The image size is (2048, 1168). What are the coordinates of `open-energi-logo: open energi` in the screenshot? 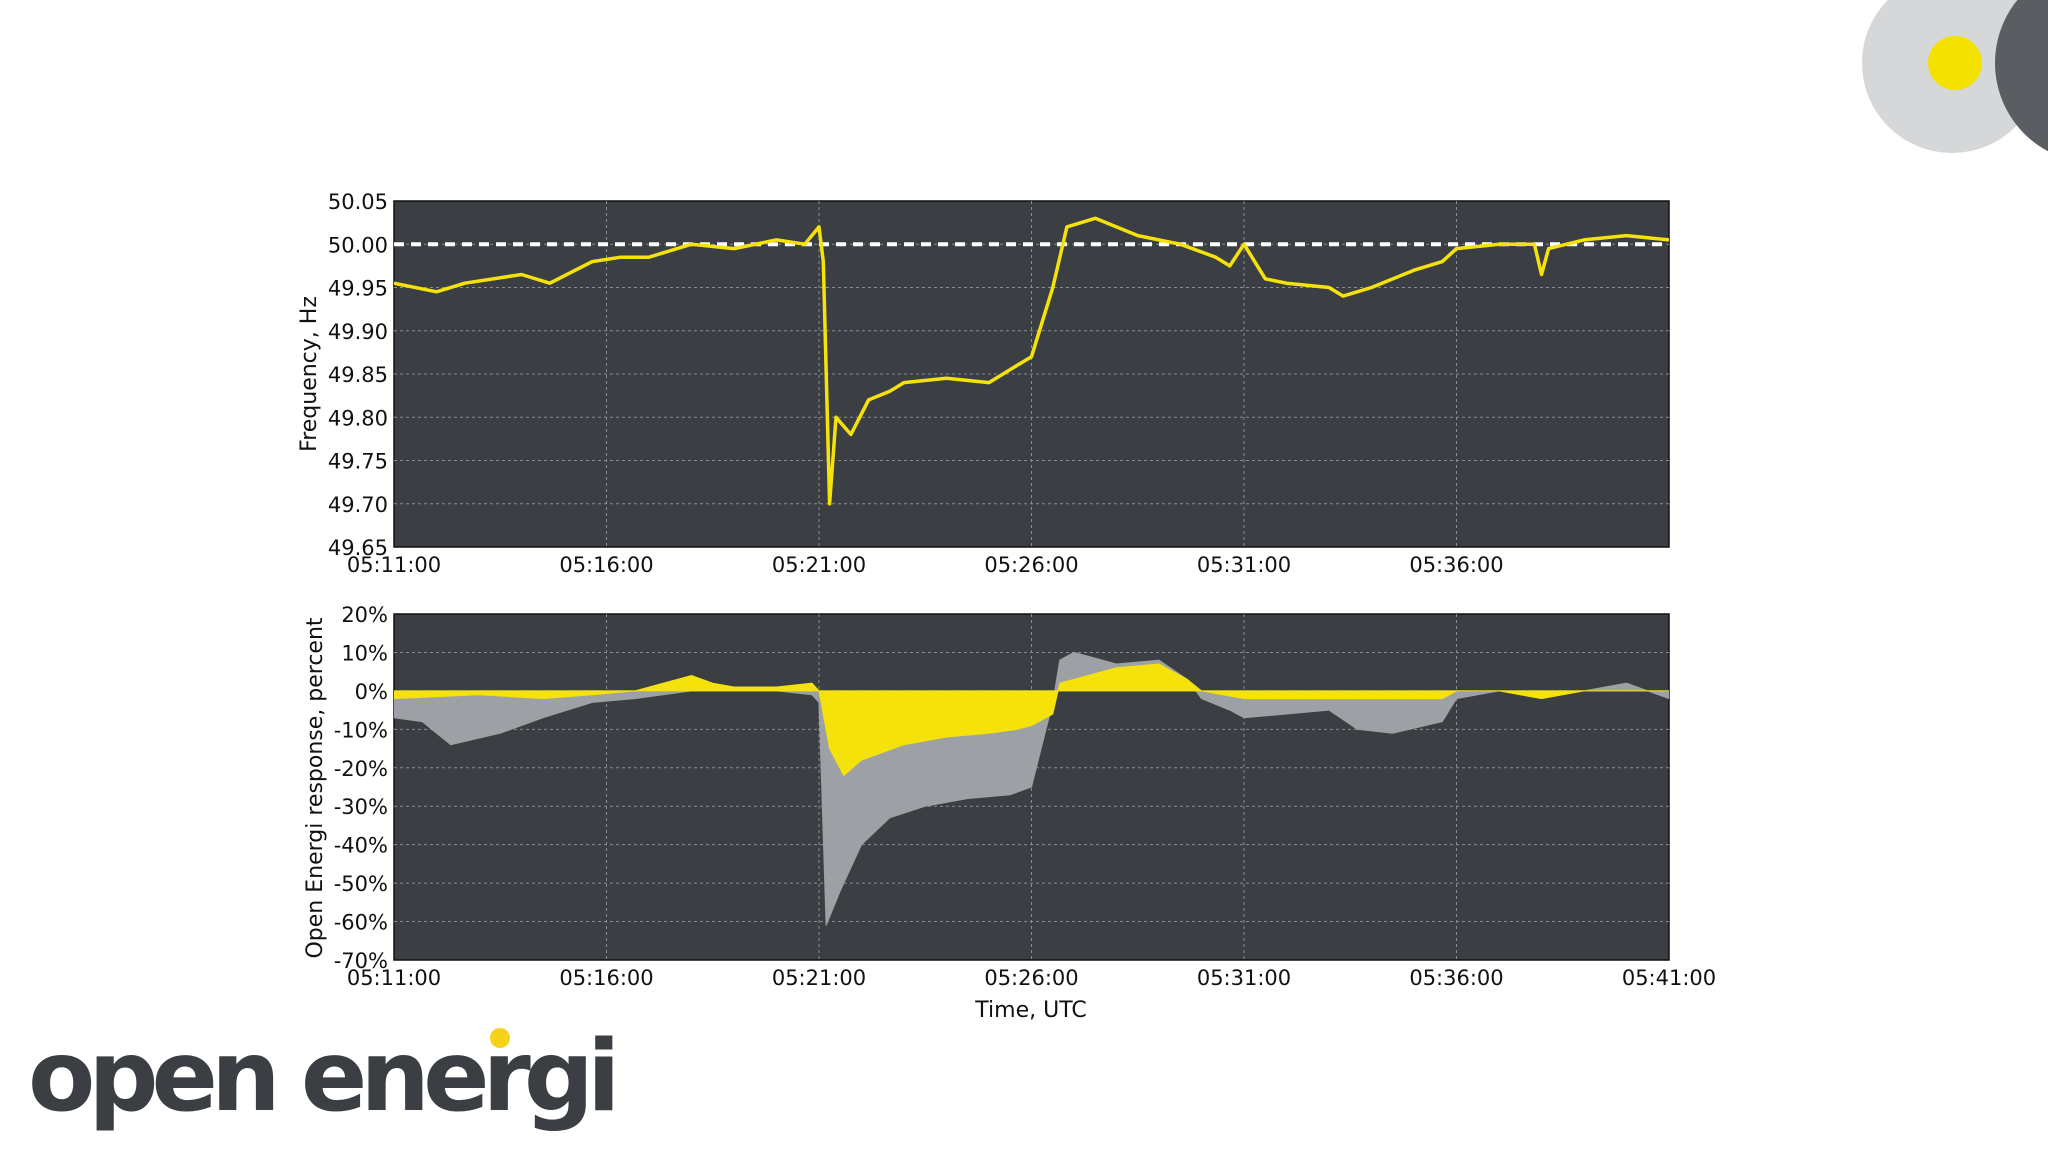 It's located at (324, 1094).